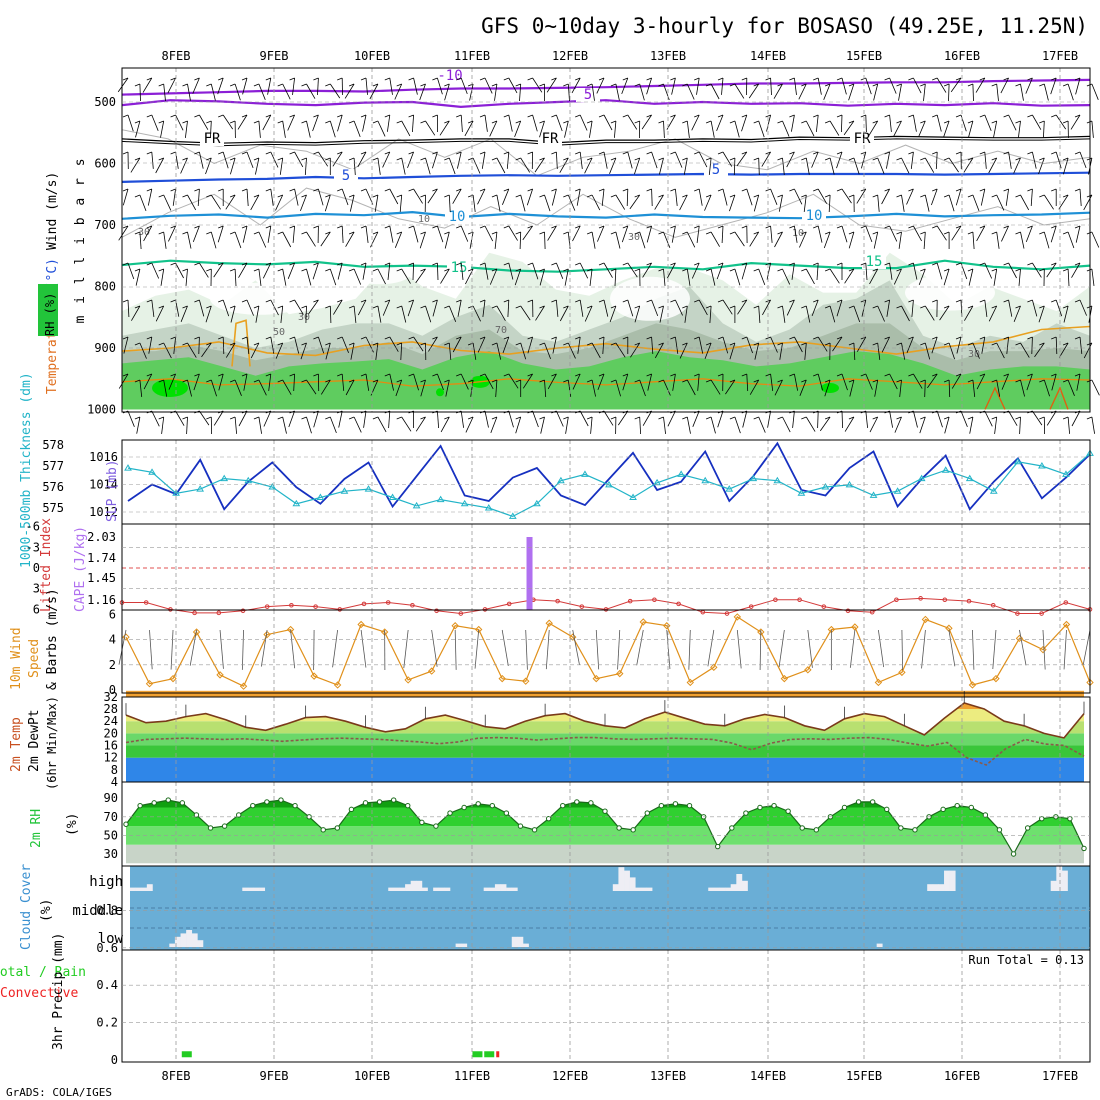 This screenshot has height=1100, width=1100. I want to click on thickness-point, so click(633, 496).